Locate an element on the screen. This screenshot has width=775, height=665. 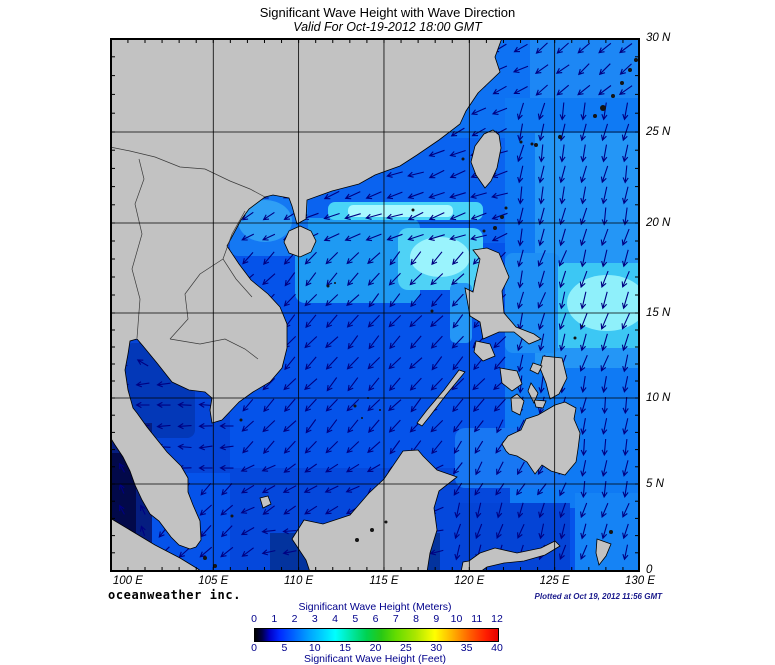
land-halmahera is located at coordinates (603, 552).